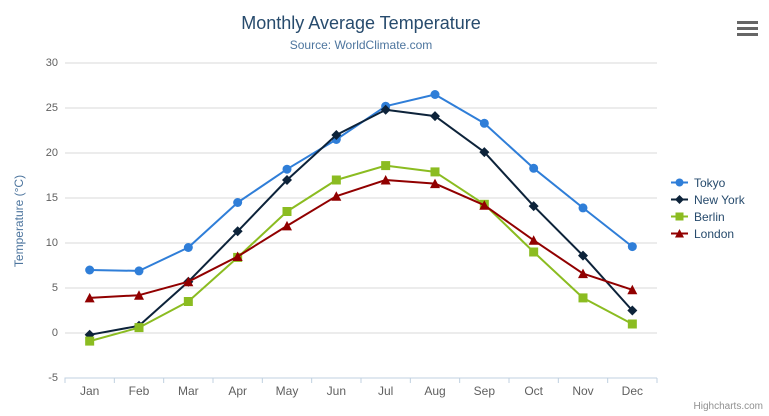  Describe the element at coordinates (632, 324) in the screenshot. I see `point-berlin-dec` at that location.